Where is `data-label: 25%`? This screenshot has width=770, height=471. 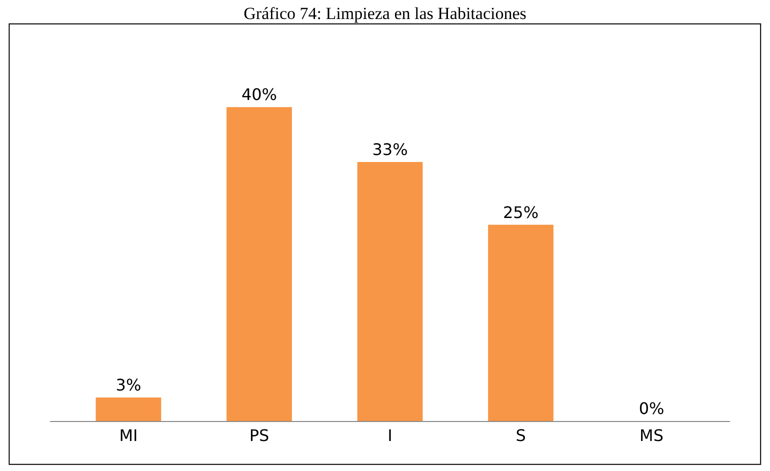 data-label: 25% is located at coordinates (520, 212).